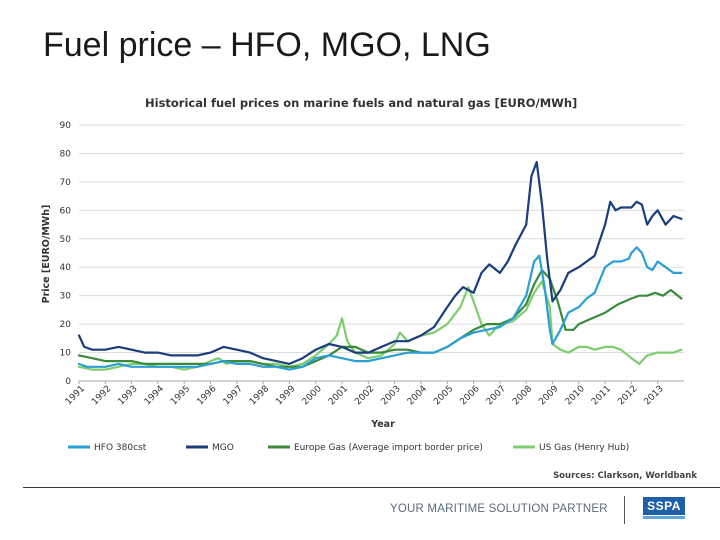 The height and width of the screenshot is (540, 720). Describe the element at coordinates (259, 395) in the screenshot. I see `x-tick-label: 1998` at that location.